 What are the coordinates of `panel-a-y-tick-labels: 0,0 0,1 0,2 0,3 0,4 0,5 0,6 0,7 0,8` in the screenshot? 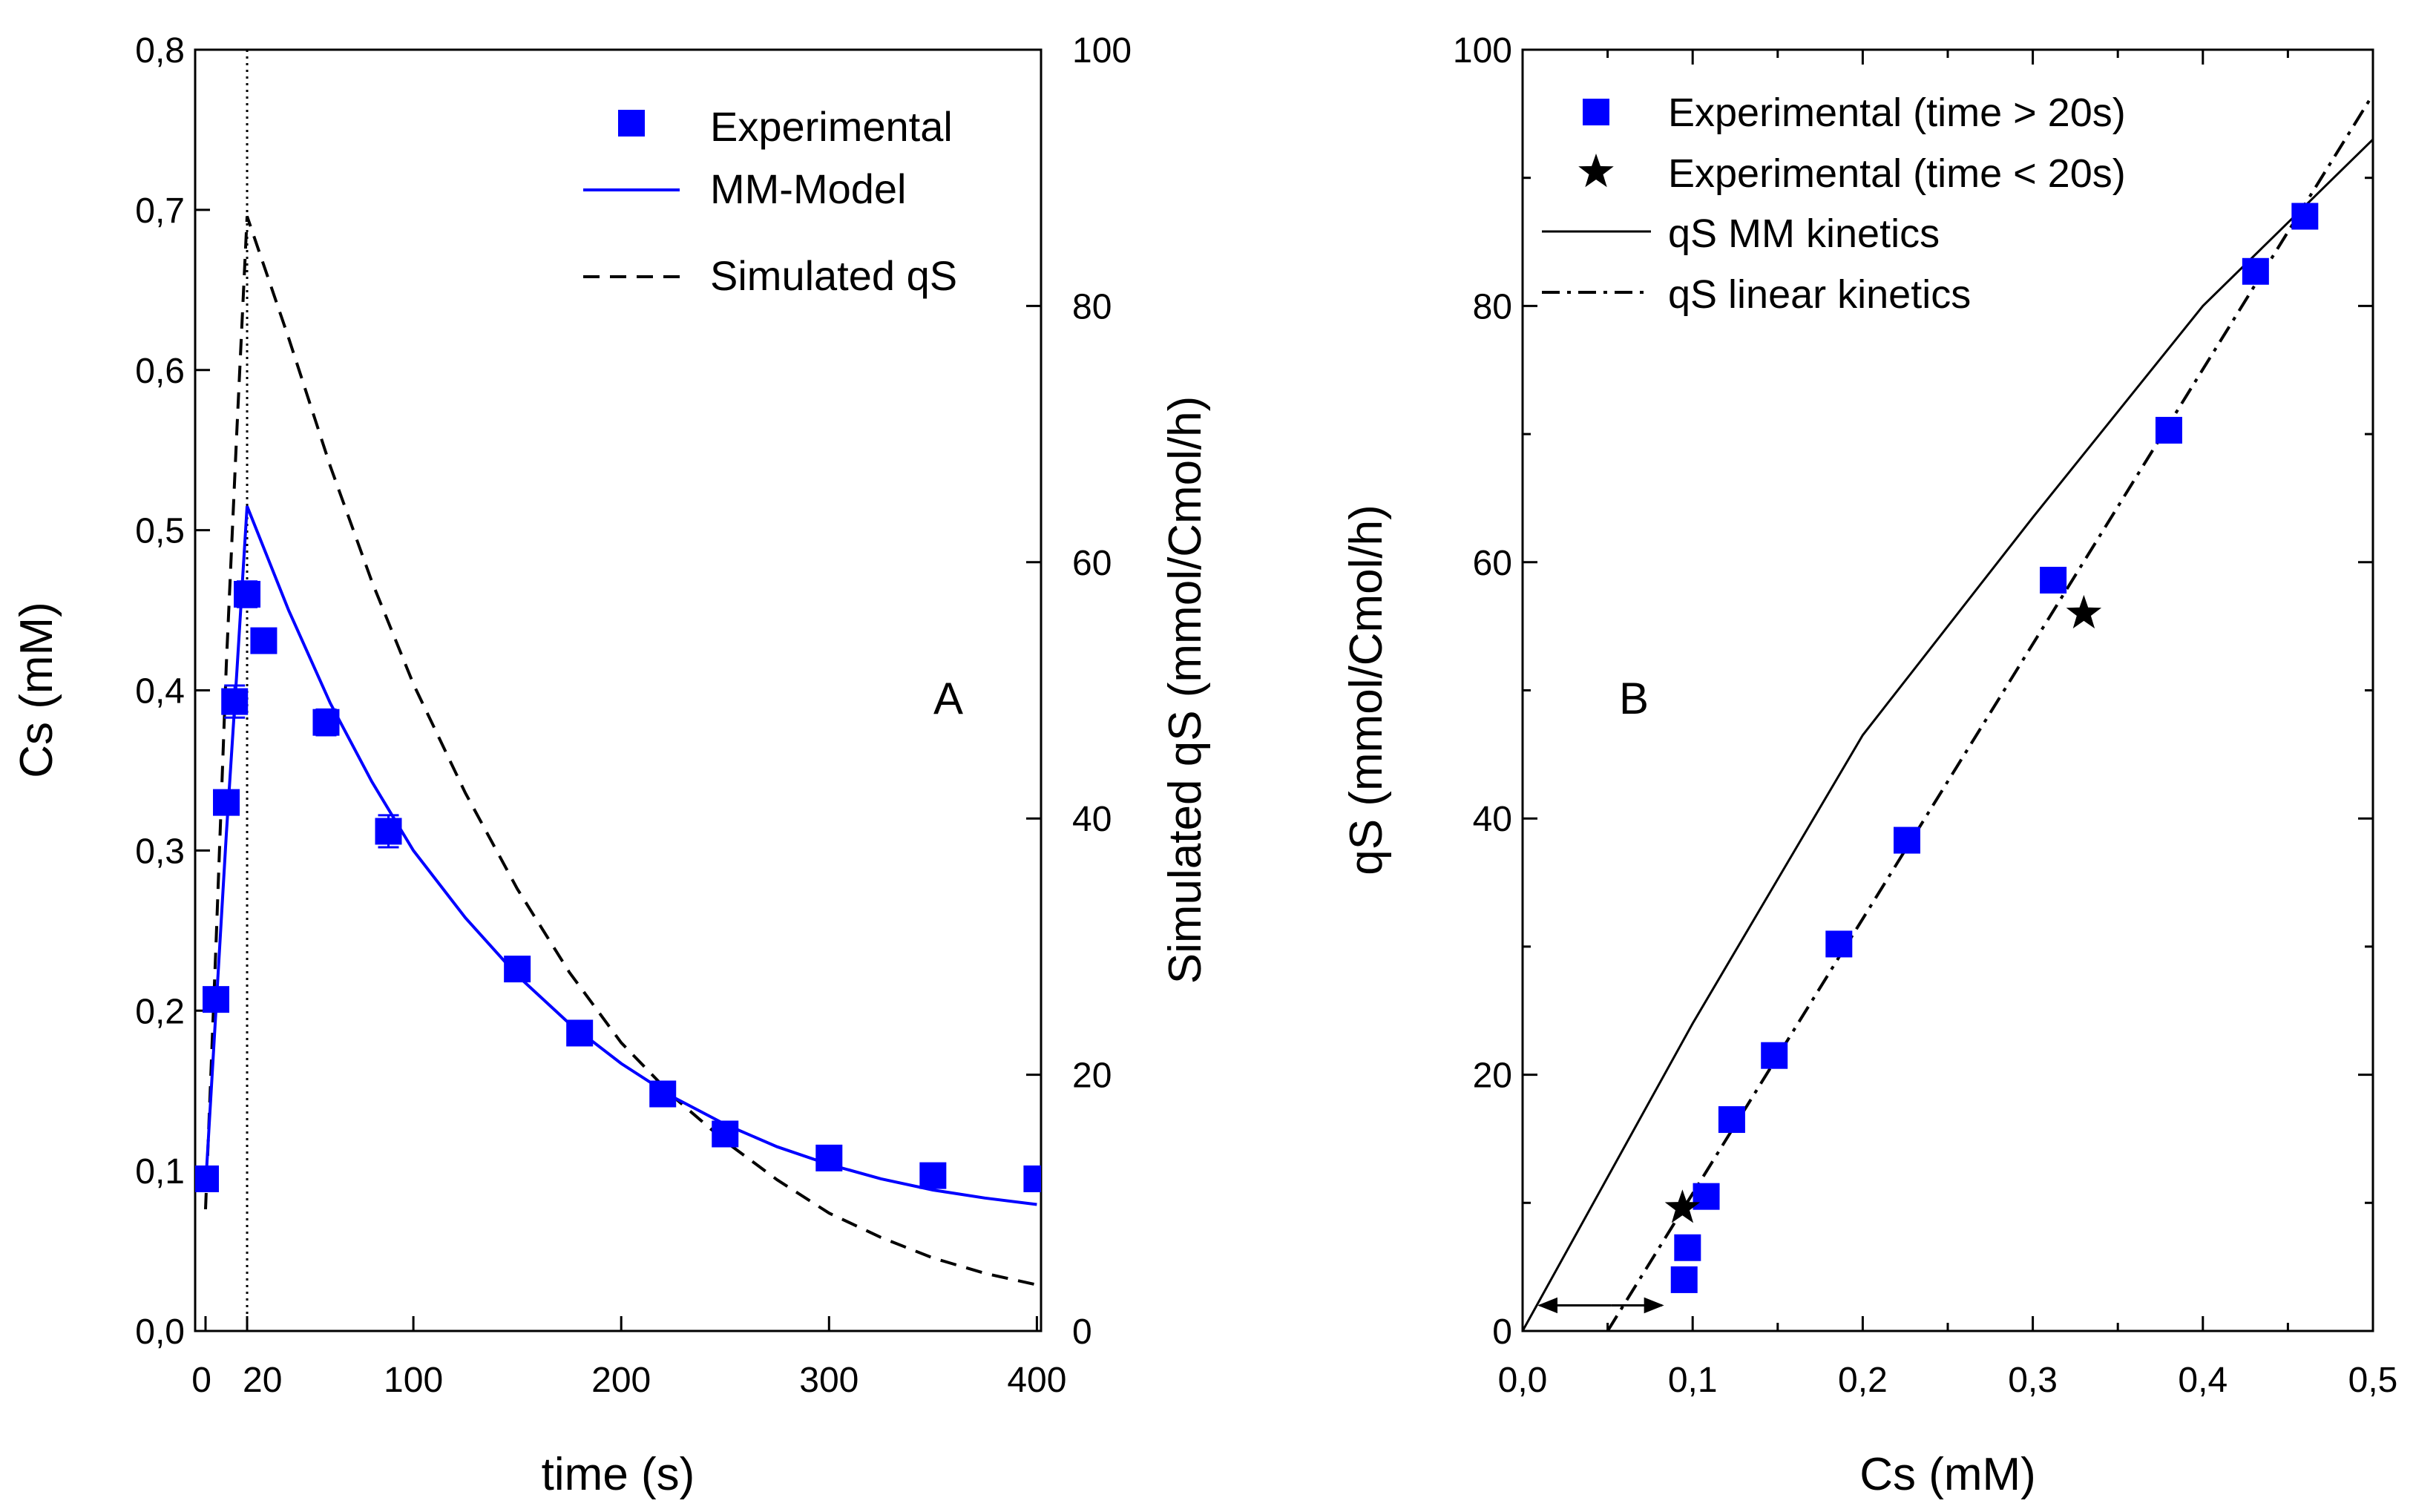 It's located at (160, 691).